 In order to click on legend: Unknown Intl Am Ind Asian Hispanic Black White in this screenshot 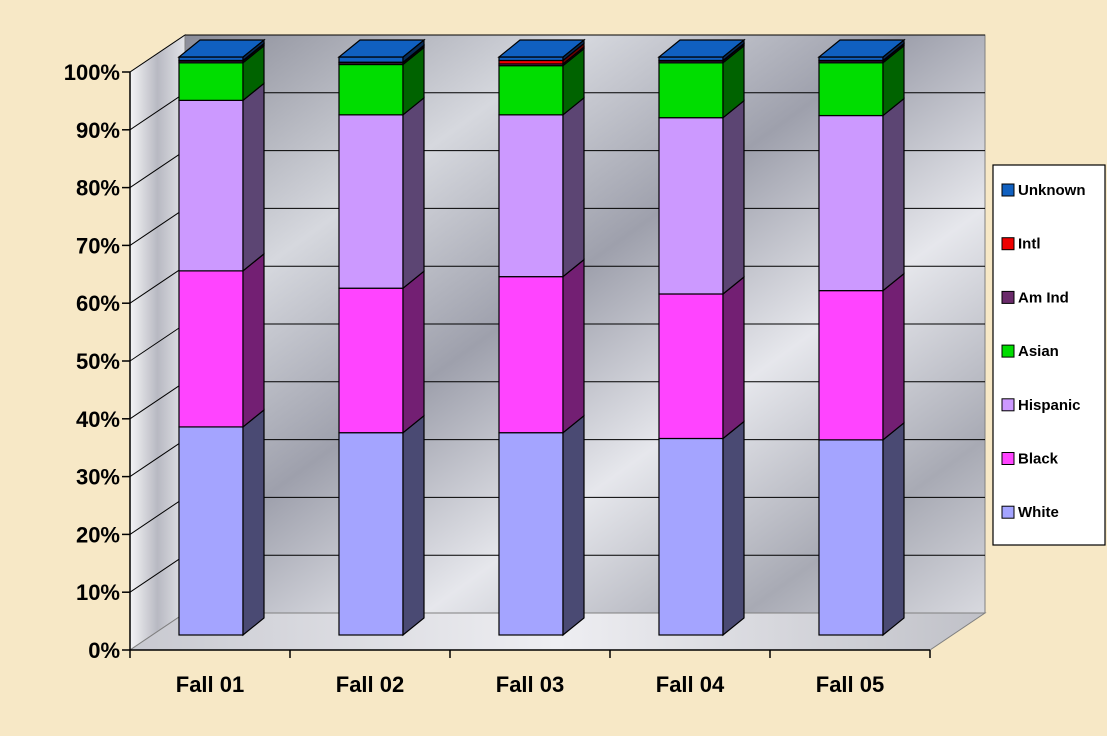, I will do `click(1049, 355)`.